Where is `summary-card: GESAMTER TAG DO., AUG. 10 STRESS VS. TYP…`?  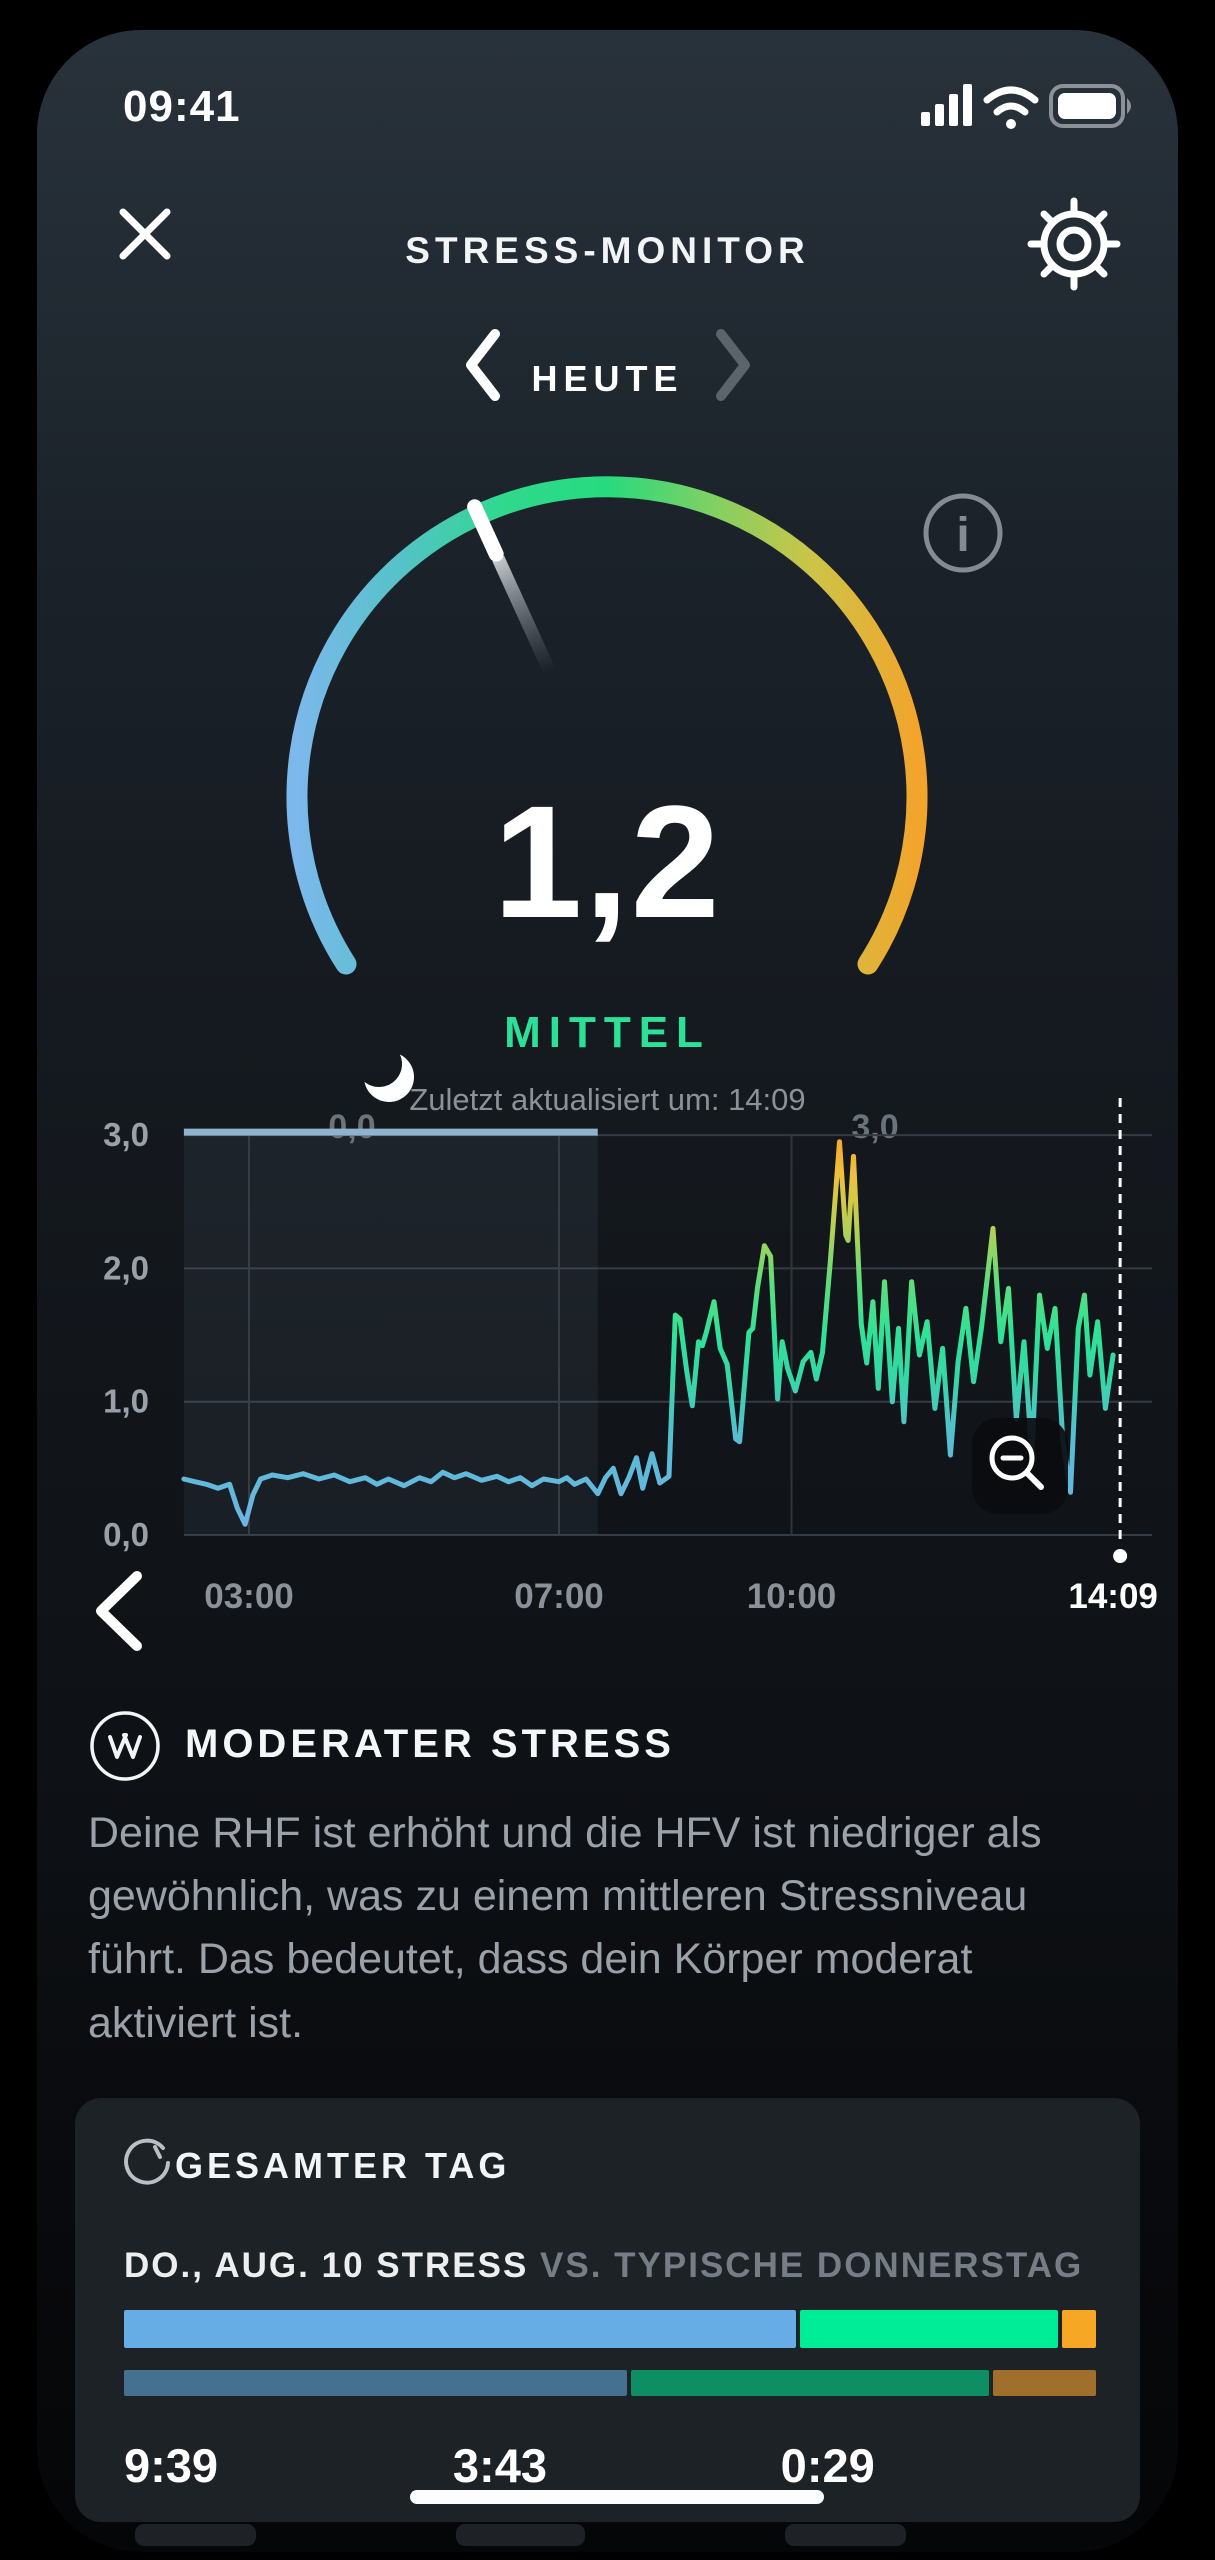 summary-card: GESAMTER TAG DO., AUG. 10 STRESS VS. TYP… is located at coordinates (607, 2310).